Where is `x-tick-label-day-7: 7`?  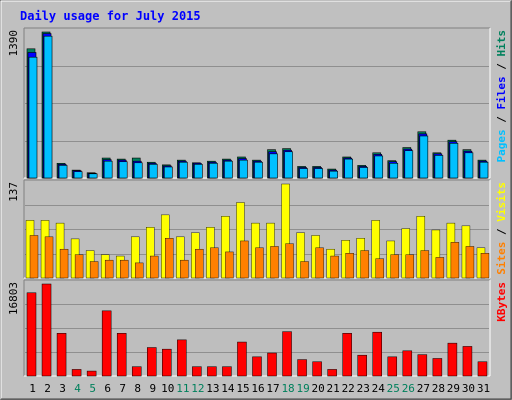 x-tick-label-day-7: 7 is located at coordinates (122, 388).